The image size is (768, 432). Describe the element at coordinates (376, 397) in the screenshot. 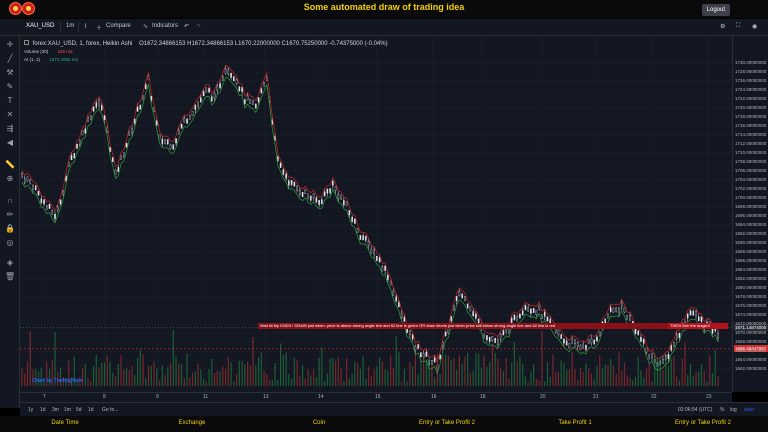

I see `time-axis: 7 8 9 11 13 14 15 16 18 20 21 22 23` at that location.